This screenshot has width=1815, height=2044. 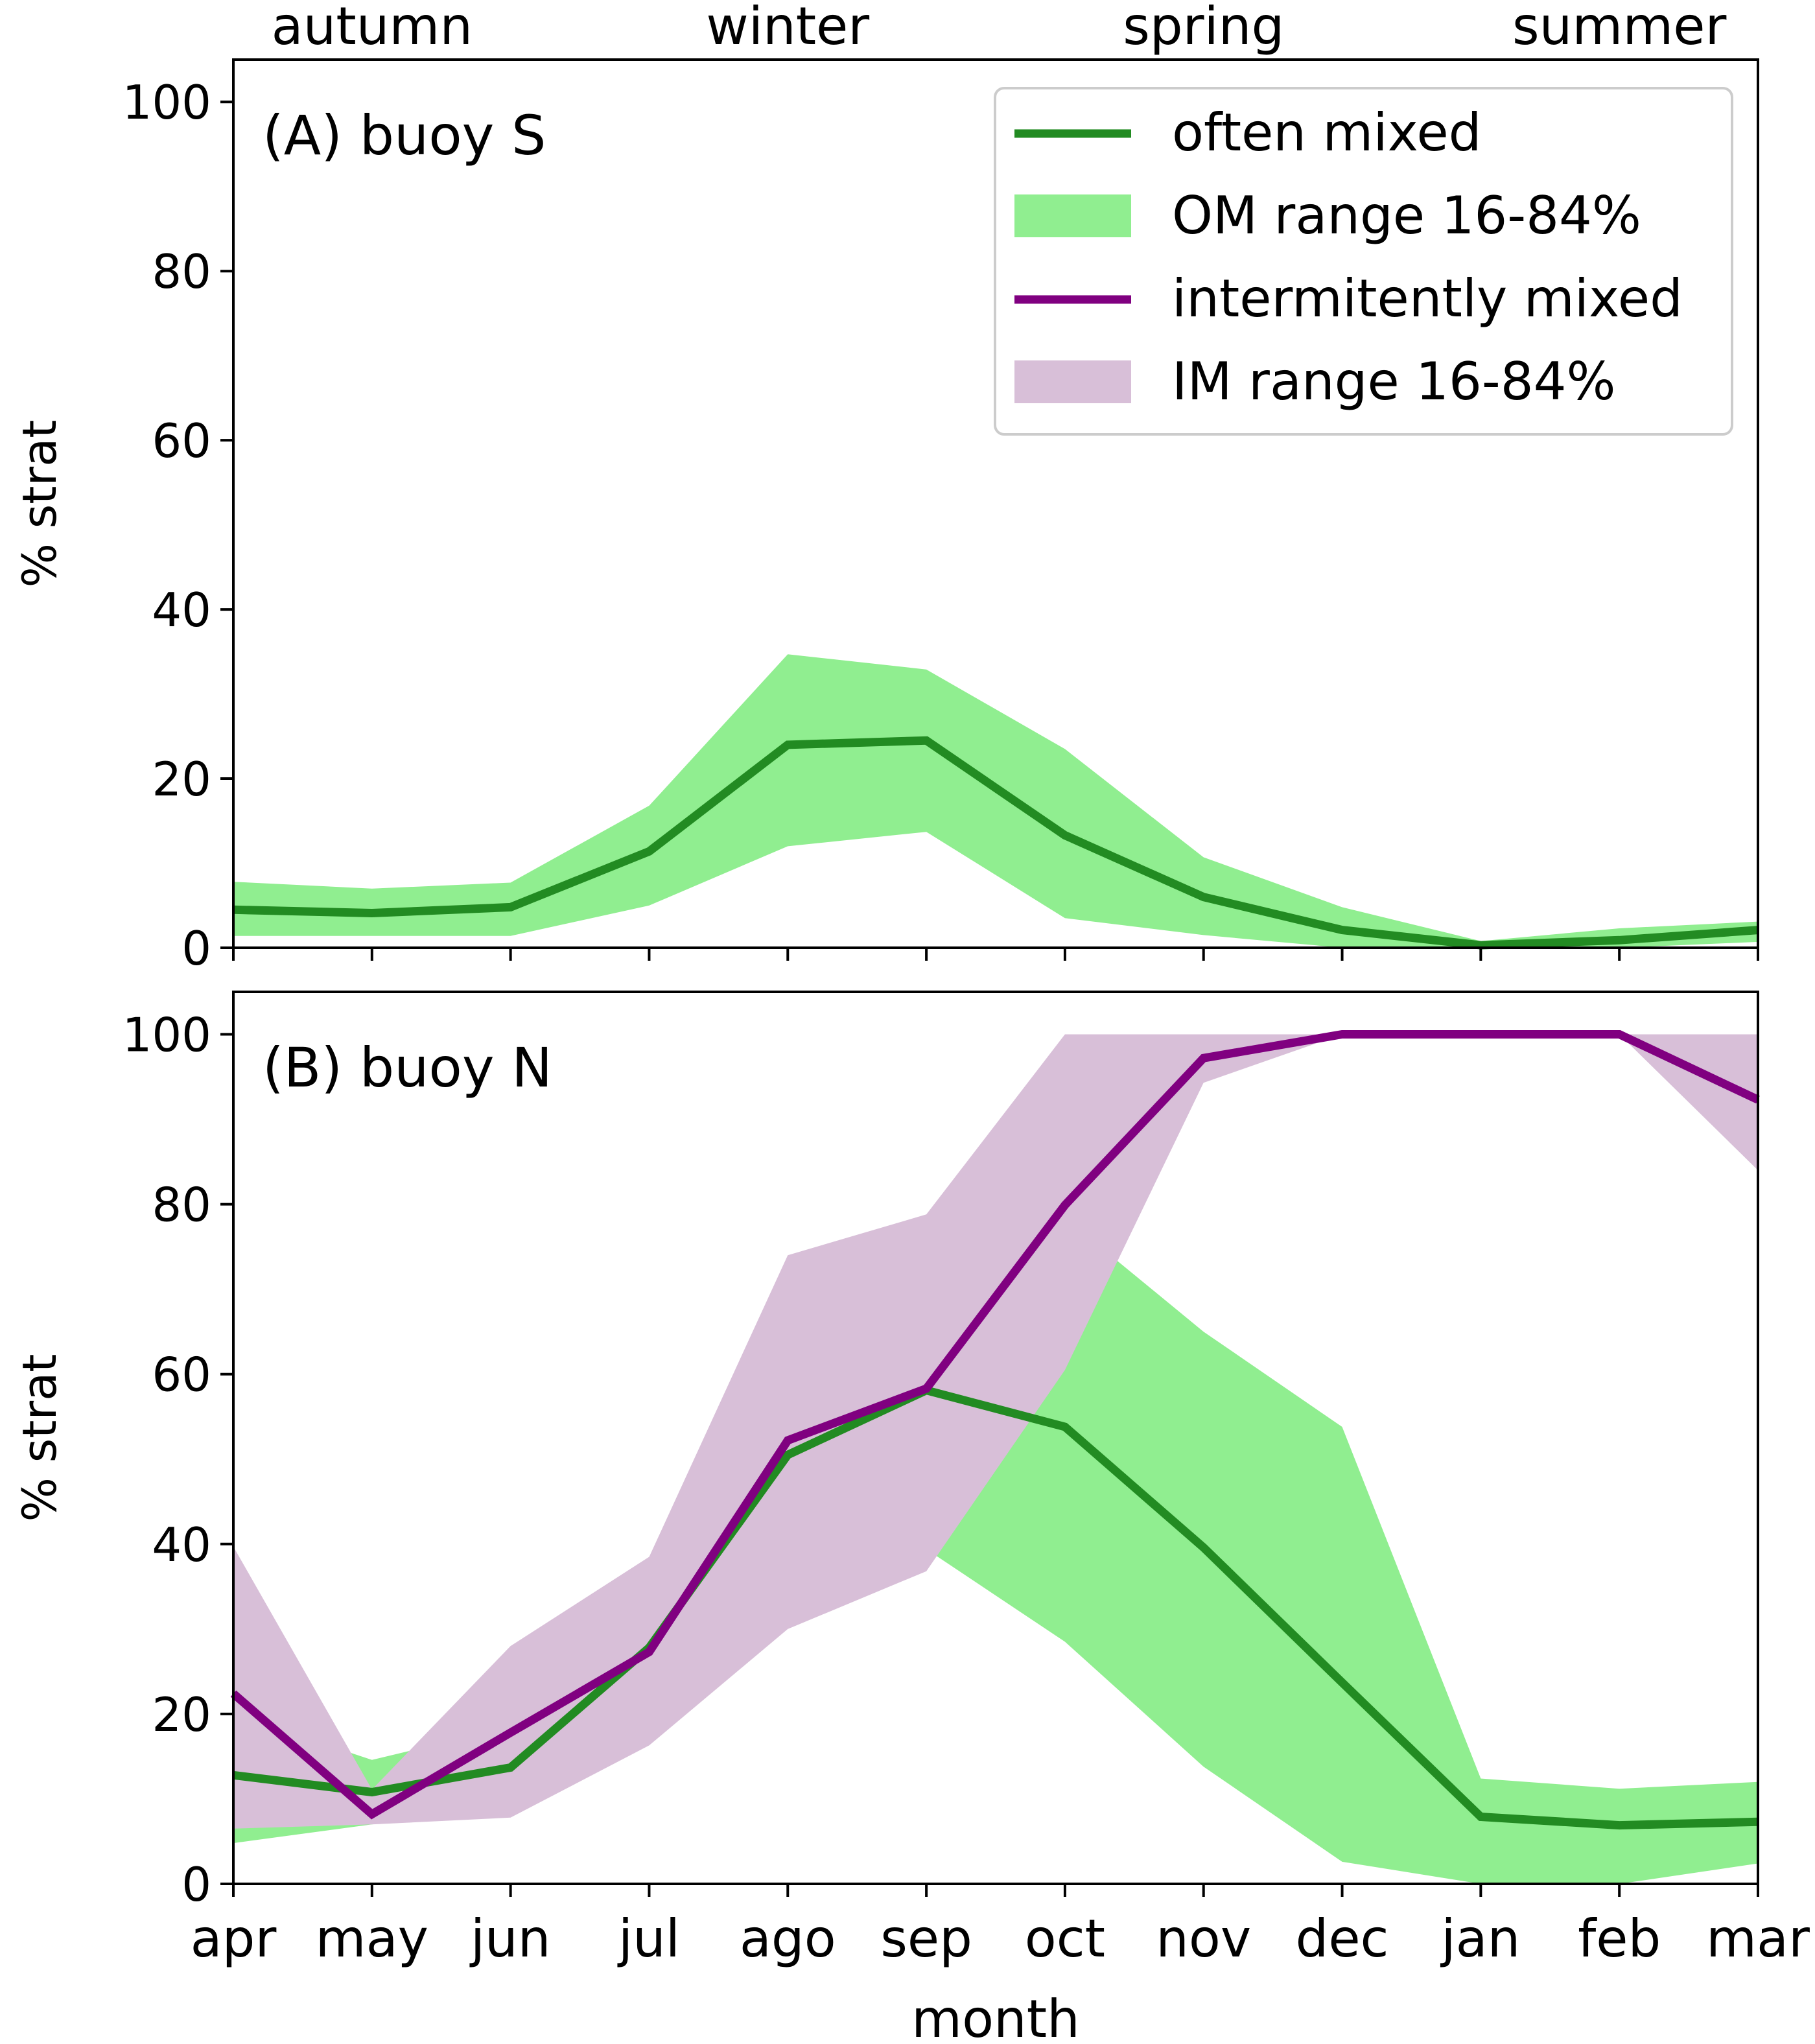 I want to click on panel-b-ytick-label: 80, so click(x=181, y=1205).